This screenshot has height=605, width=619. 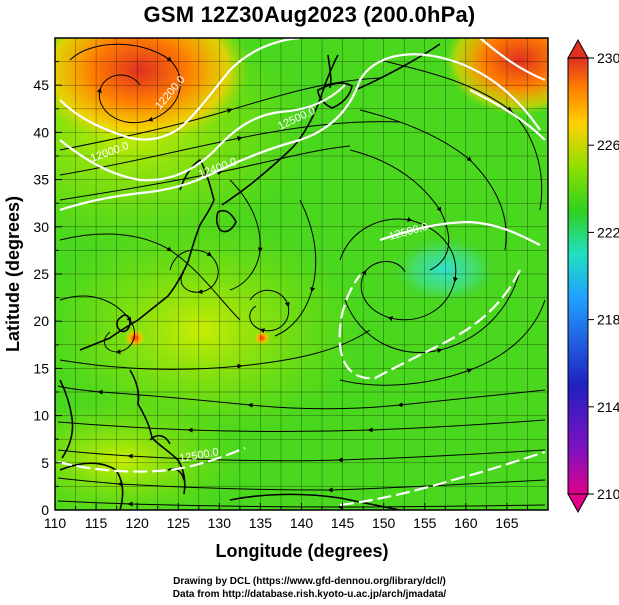 What do you see at coordinates (512, 60) in the screenshot?
I see `contour-line-ne` at bounding box center [512, 60].